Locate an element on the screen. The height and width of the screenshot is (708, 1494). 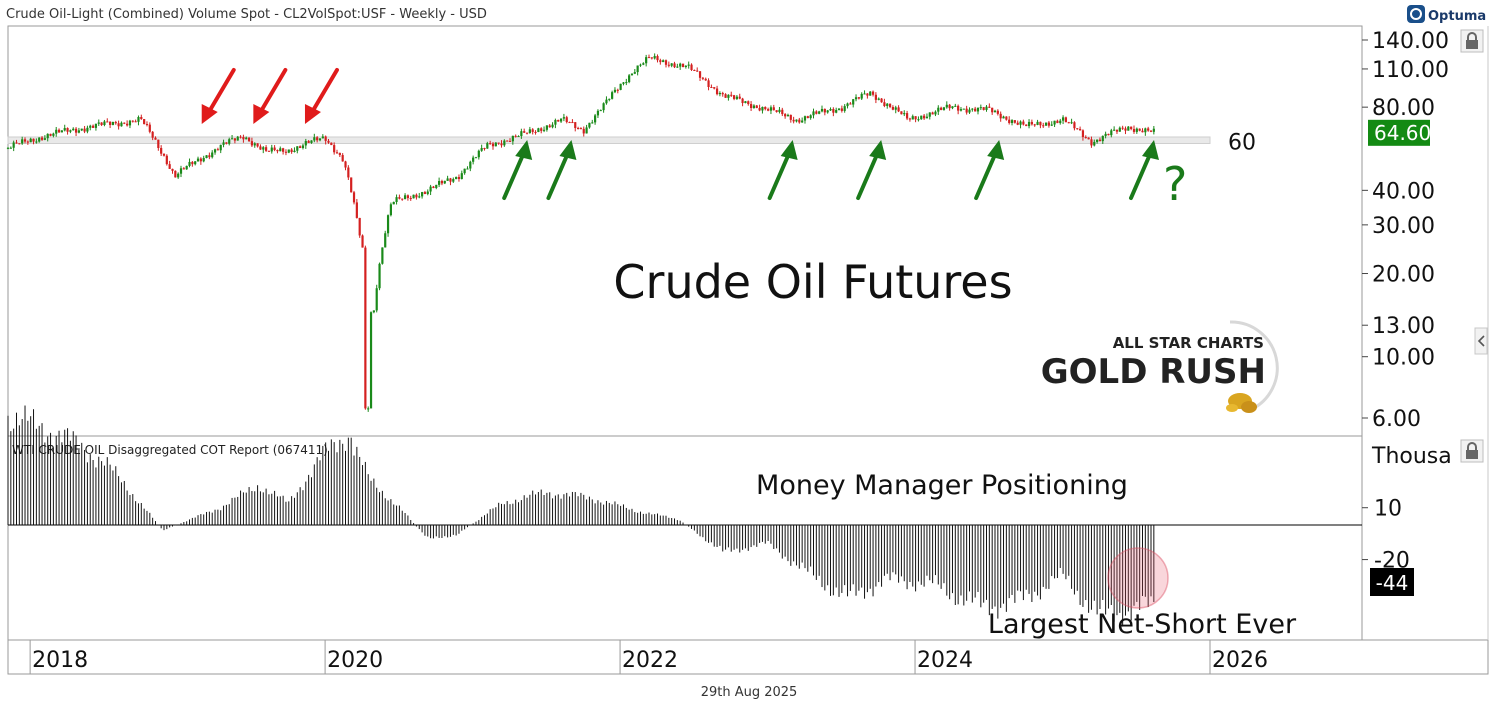
indicator-units-label: Thousa is located at coordinates (1411, 456).